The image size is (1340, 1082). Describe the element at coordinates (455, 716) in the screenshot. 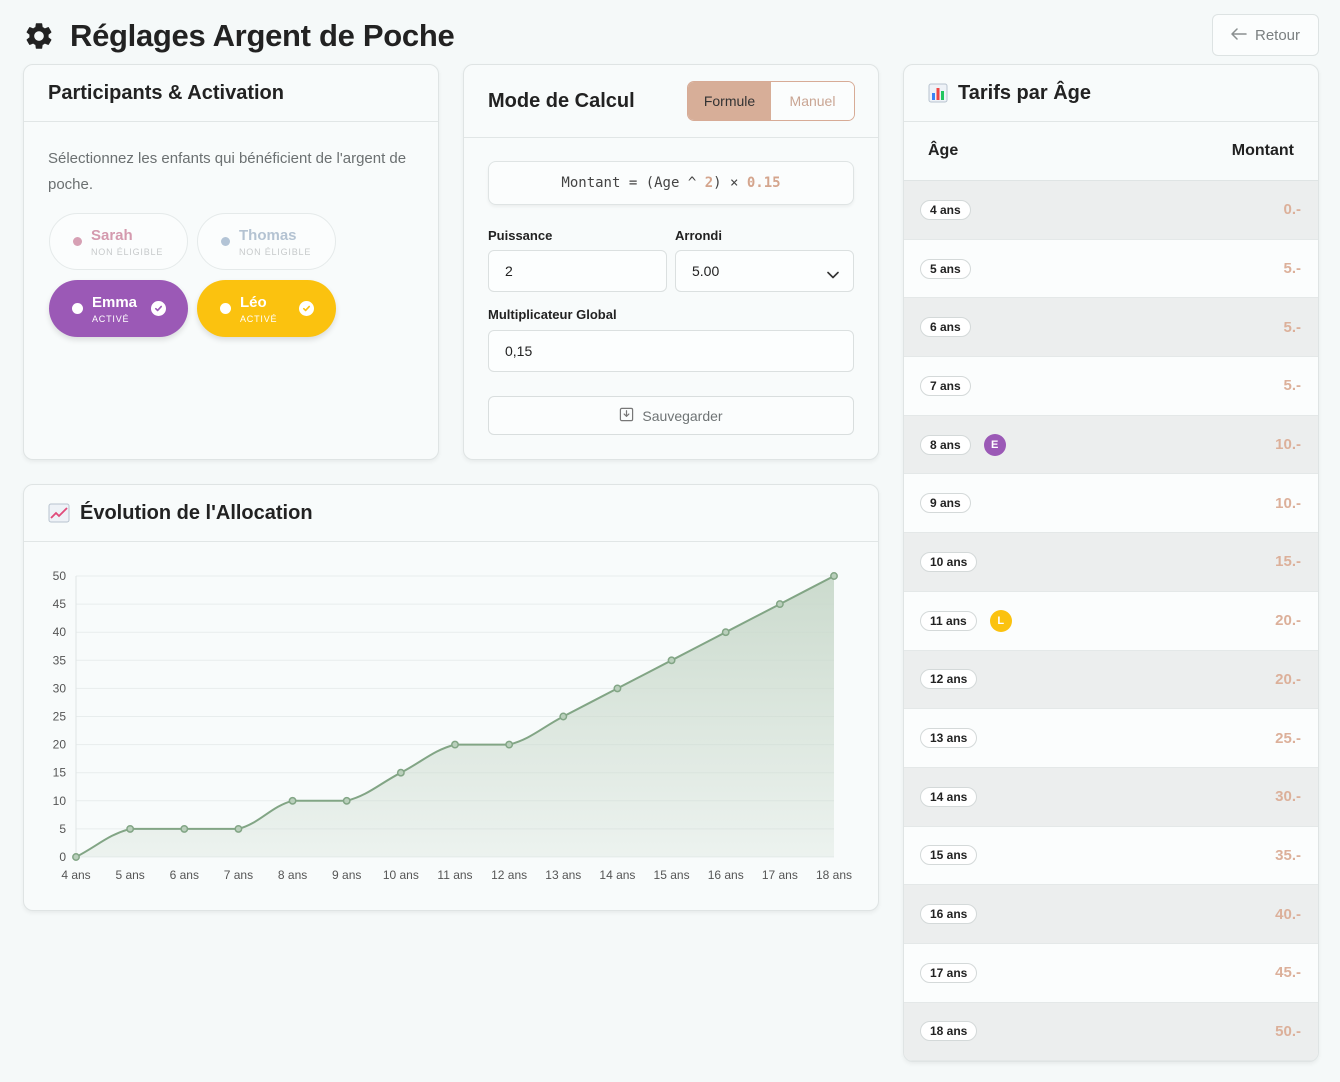

I see `area-fill` at that location.